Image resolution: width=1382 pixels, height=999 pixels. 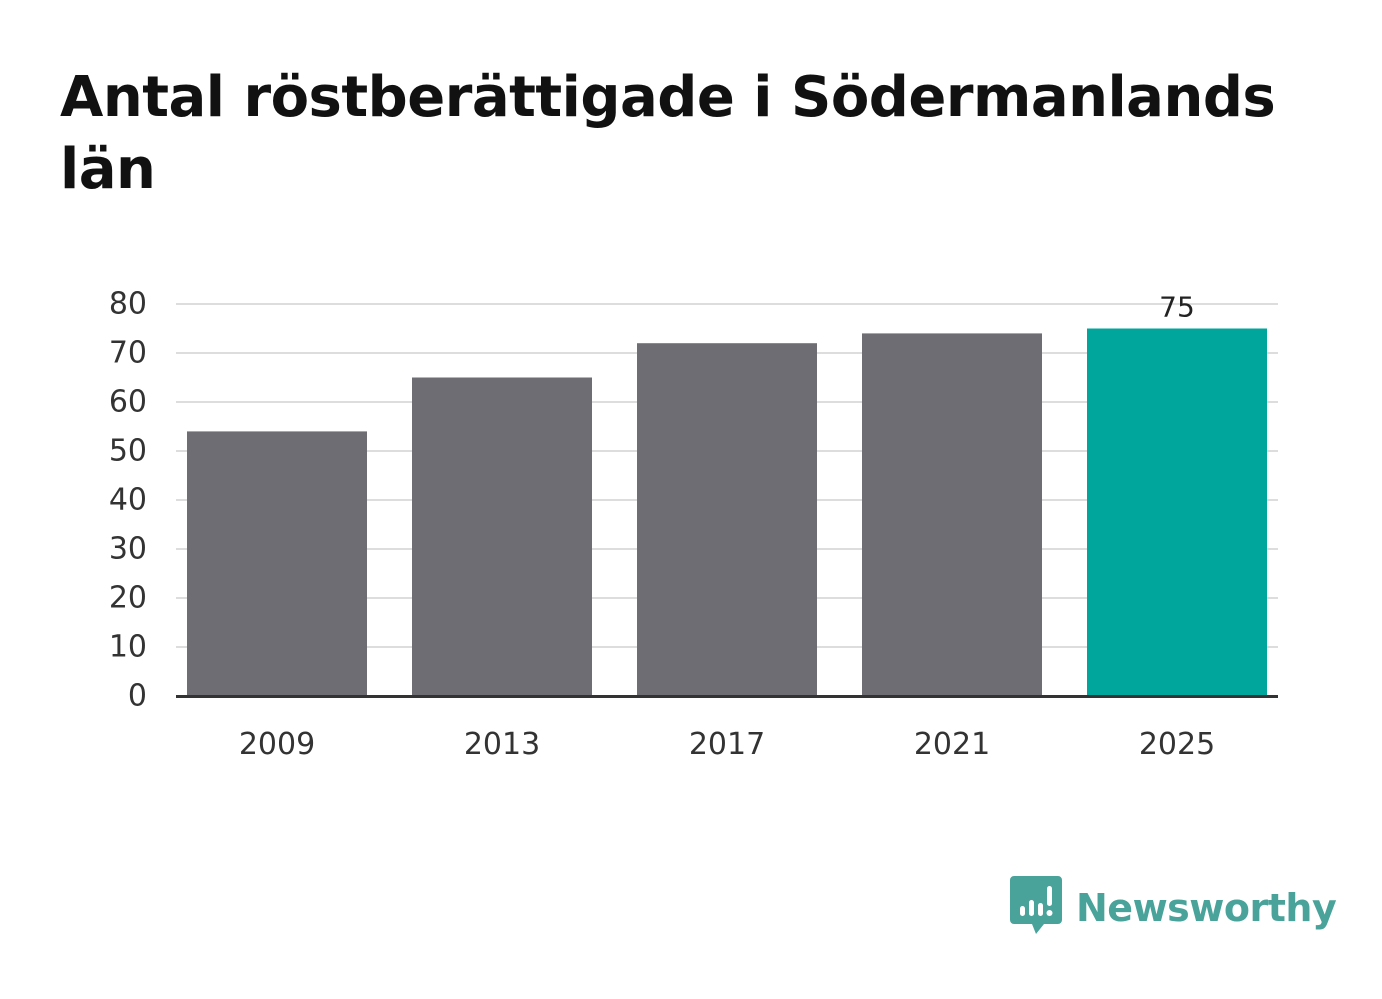 What do you see at coordinates (277, 563) in the screenshot?
I see `bar-2009` at bounding box center [277, 563].